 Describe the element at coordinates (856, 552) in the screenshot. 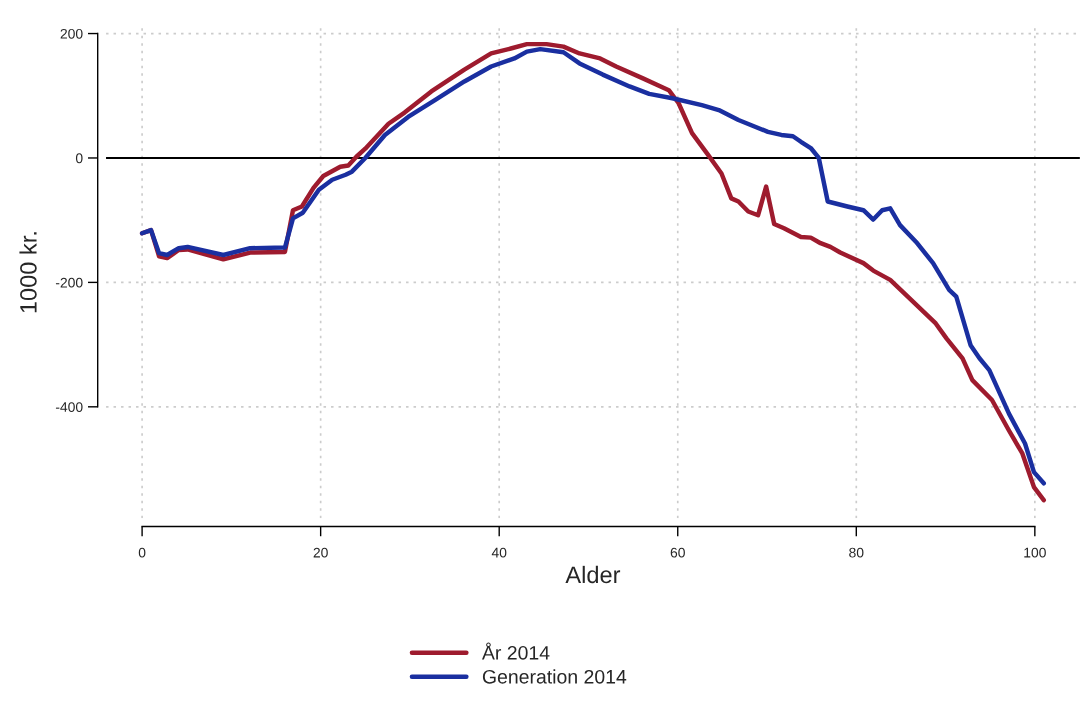

I see `x-tick-label: 80` at that location.